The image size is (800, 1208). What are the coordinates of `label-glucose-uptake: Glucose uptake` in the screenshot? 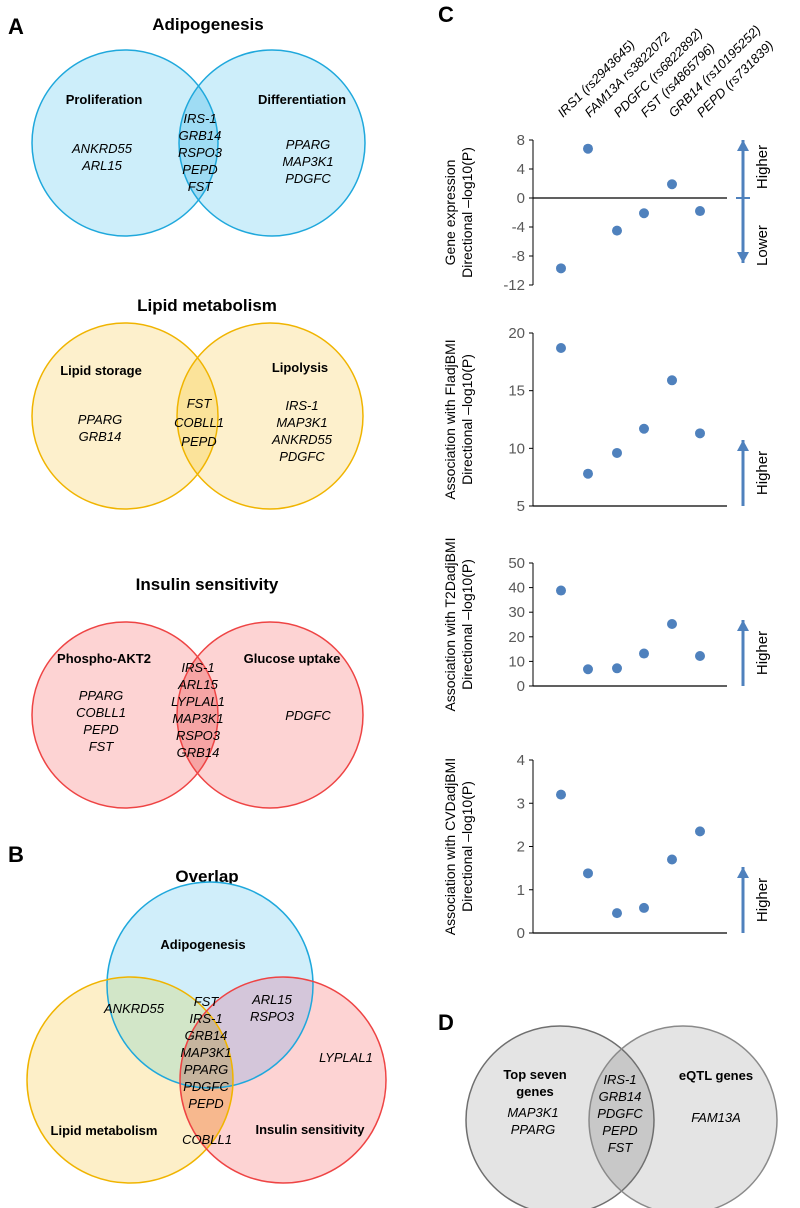 It's located at (292, 658).